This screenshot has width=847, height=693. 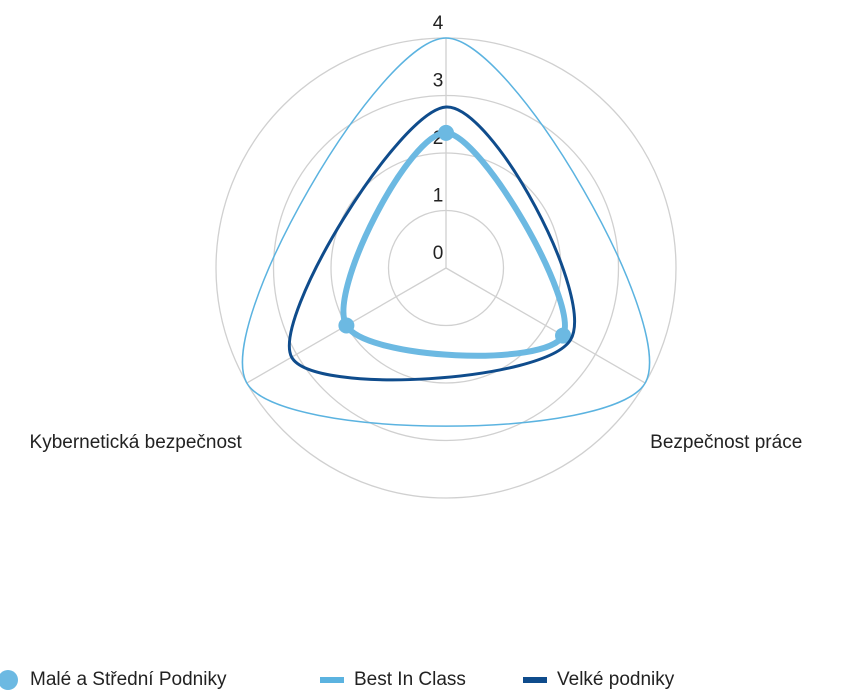 I want to click on y-tick-label: 4, so click(x=438, y=23).